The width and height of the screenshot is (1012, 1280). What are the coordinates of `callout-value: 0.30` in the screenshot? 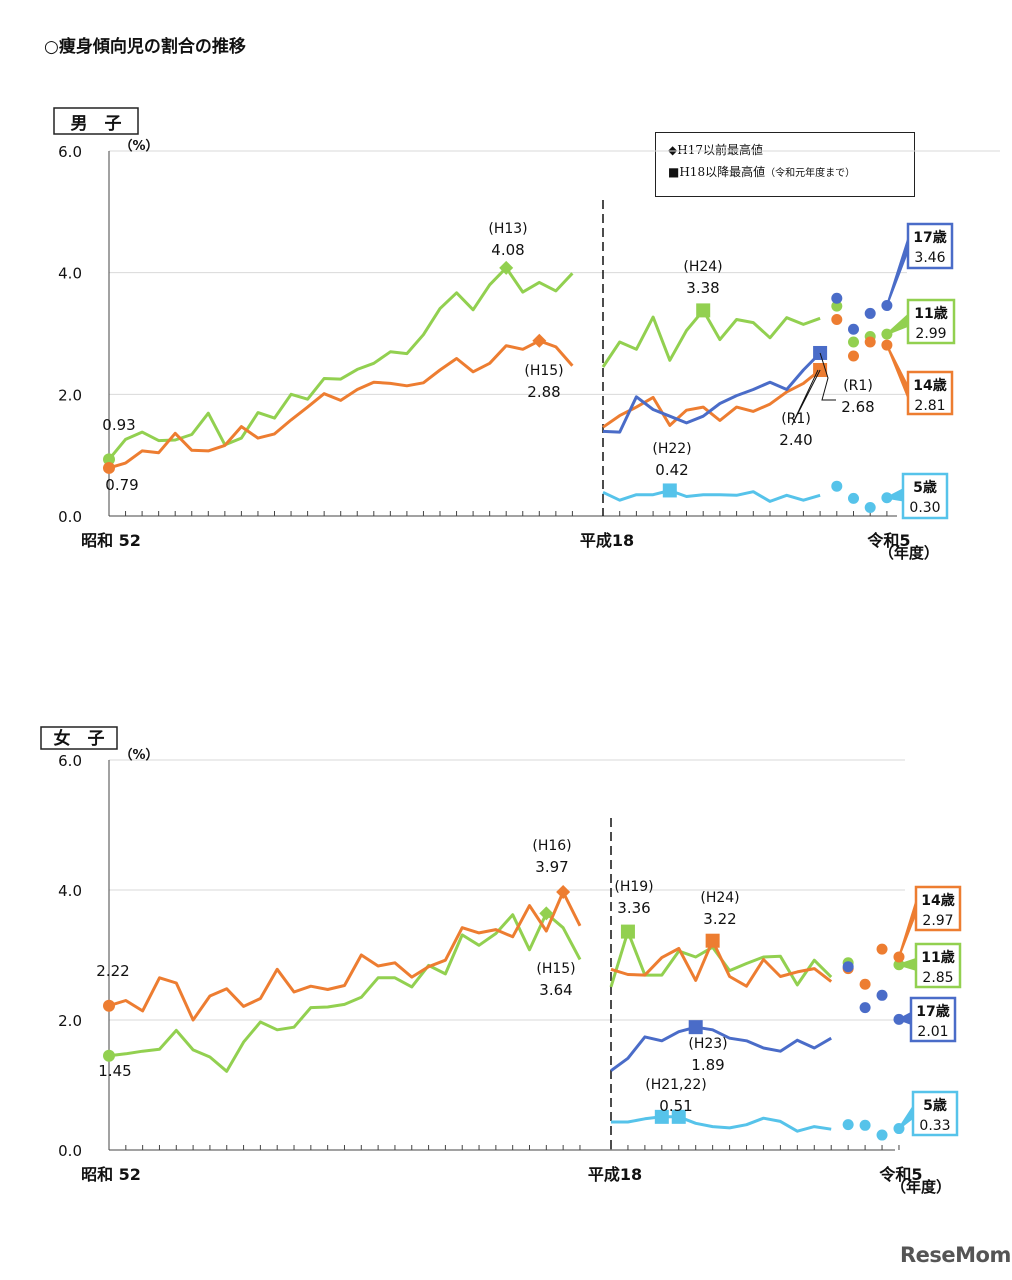 It's located at (924, 508).